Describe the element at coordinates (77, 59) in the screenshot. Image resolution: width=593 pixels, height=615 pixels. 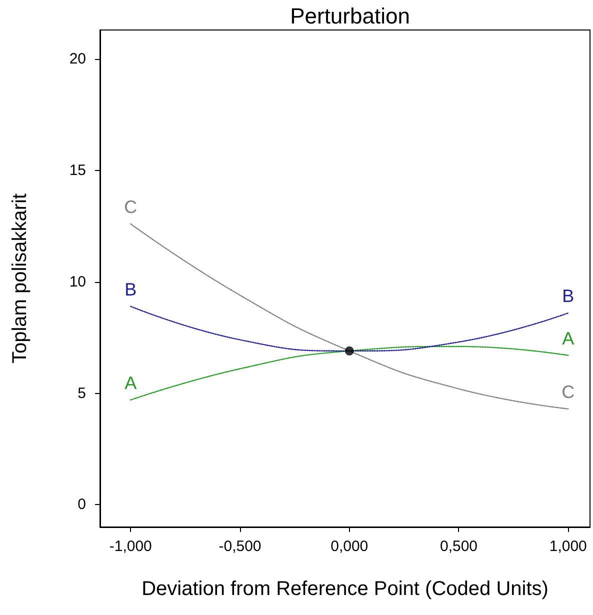
I see `y-tick-label: 20` at that location.